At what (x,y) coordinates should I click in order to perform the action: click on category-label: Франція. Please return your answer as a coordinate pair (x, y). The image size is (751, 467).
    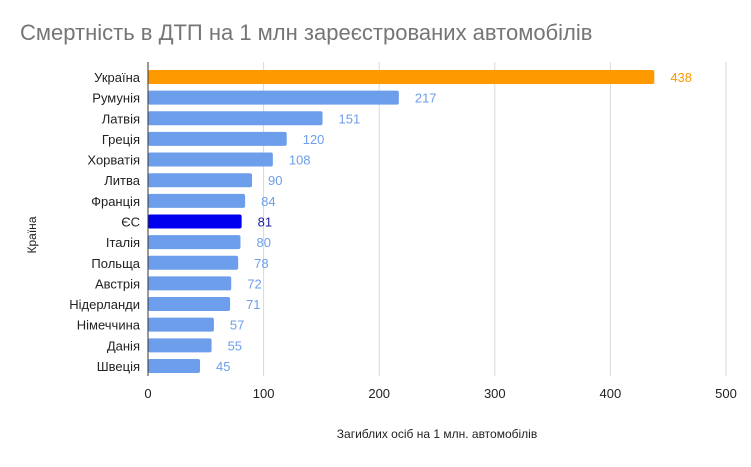
    Looking at the image, I should click on (115, 201).